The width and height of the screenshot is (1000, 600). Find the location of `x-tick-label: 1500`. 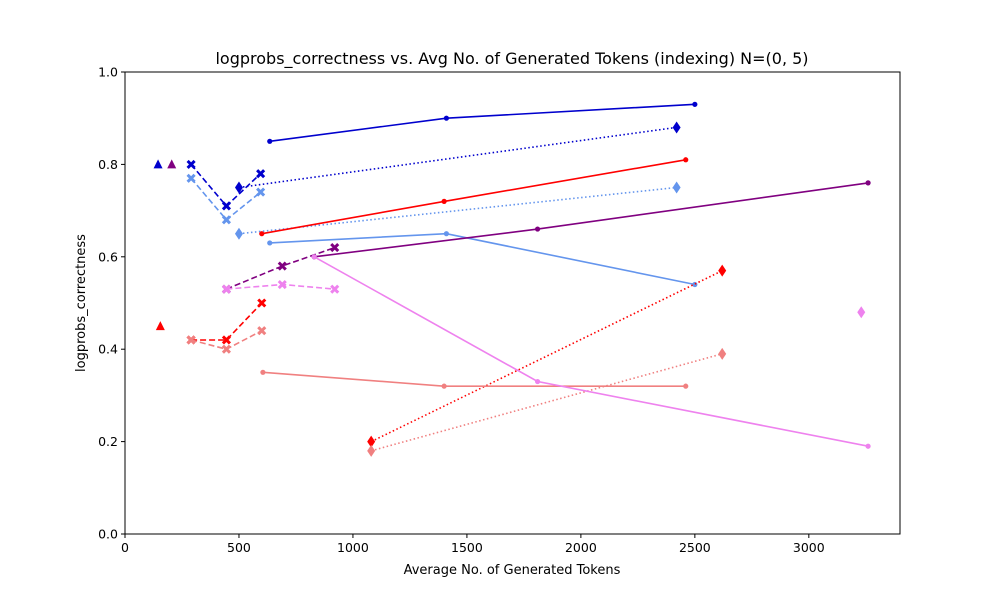

x-tick-label: 1500 is located at coordinates (467, 547).